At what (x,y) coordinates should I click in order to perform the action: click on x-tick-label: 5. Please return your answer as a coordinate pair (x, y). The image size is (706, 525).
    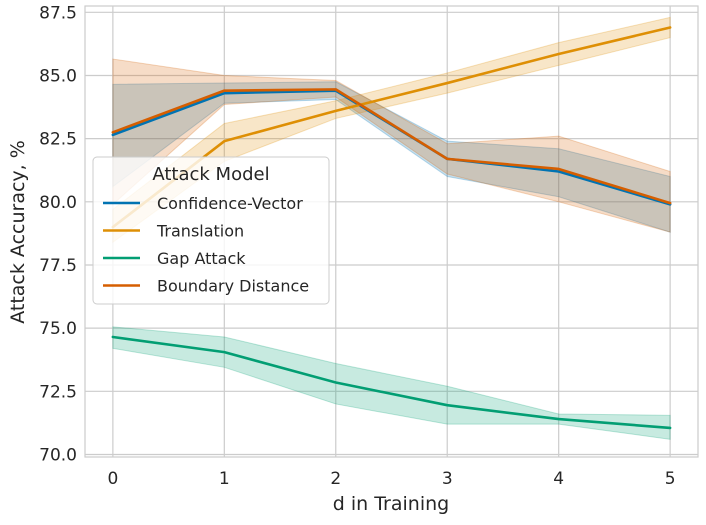
    Looking at the image, I should click on (670, 479).